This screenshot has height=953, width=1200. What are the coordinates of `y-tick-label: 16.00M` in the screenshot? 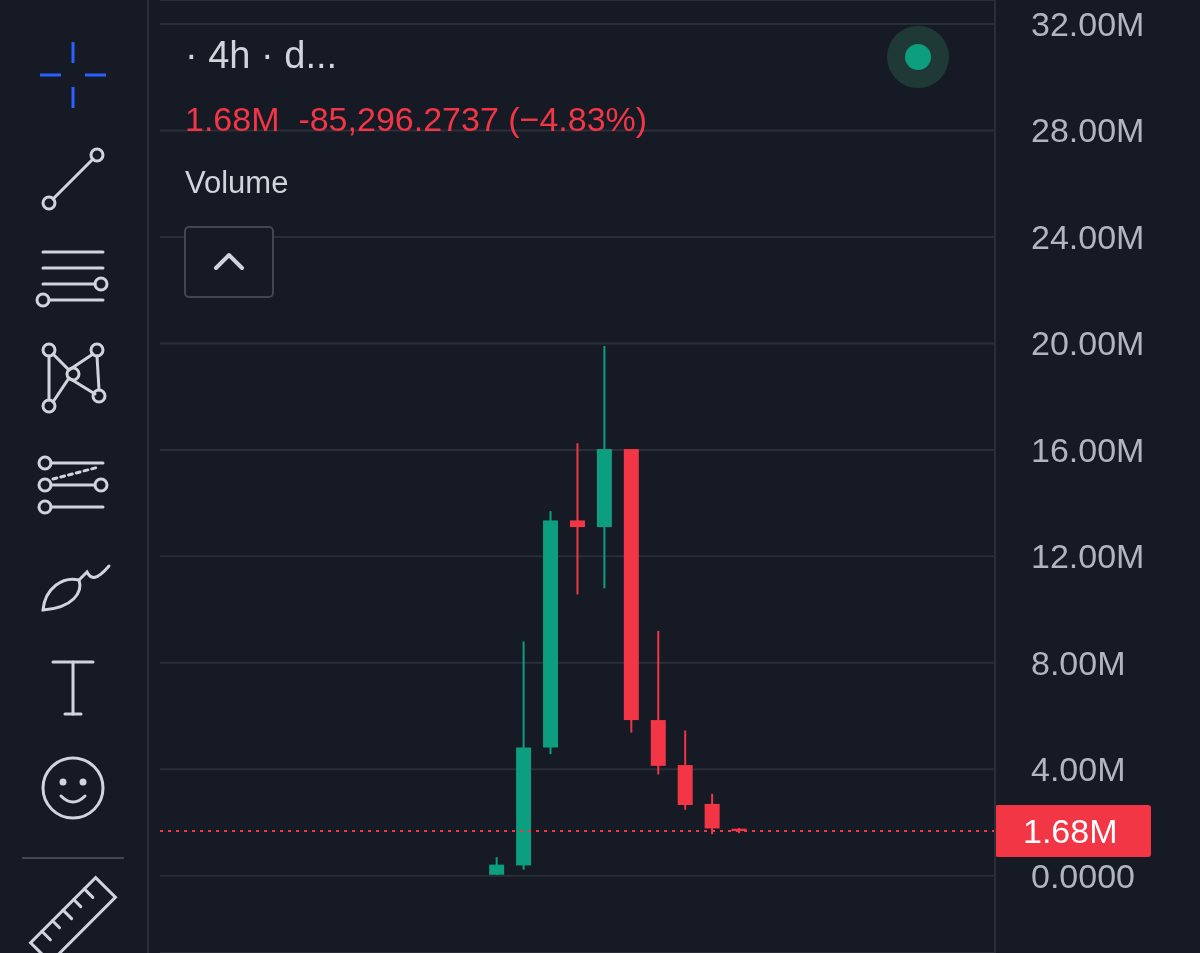 It's located at (1088, 449).